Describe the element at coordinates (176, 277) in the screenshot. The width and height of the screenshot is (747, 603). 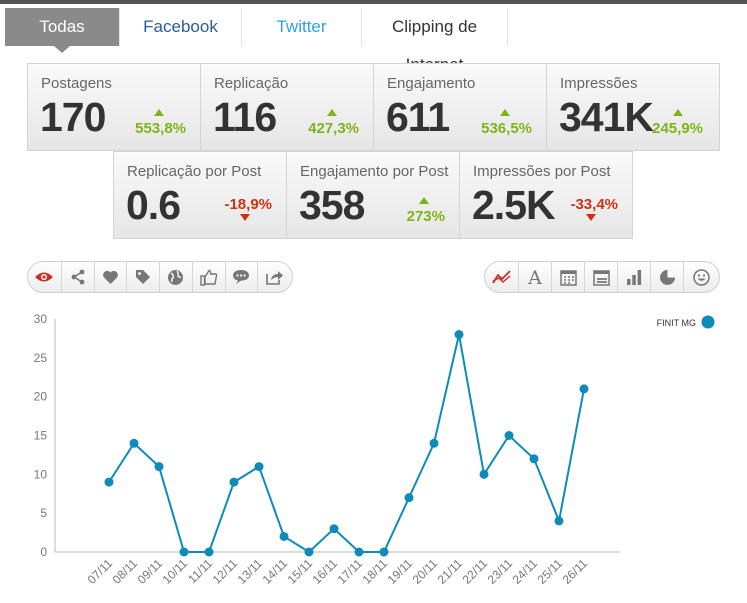
I see `globe-icon` at that location.